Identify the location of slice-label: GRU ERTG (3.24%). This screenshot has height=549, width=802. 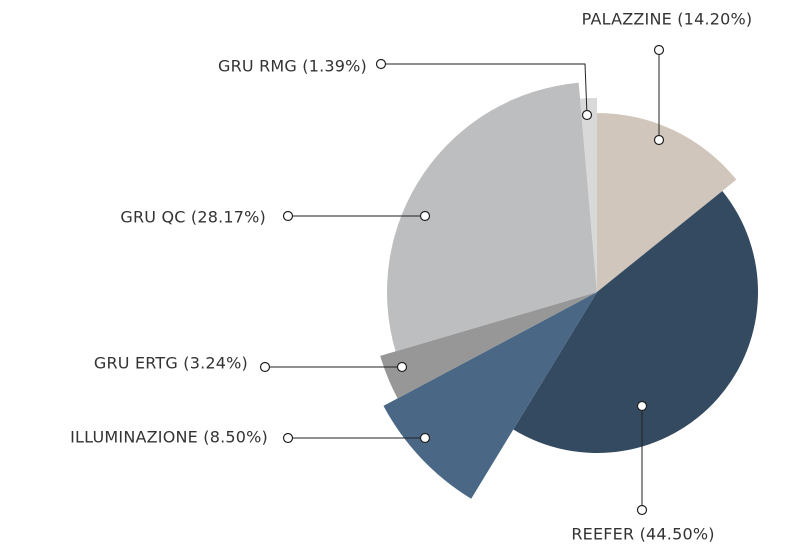
(171, 363).